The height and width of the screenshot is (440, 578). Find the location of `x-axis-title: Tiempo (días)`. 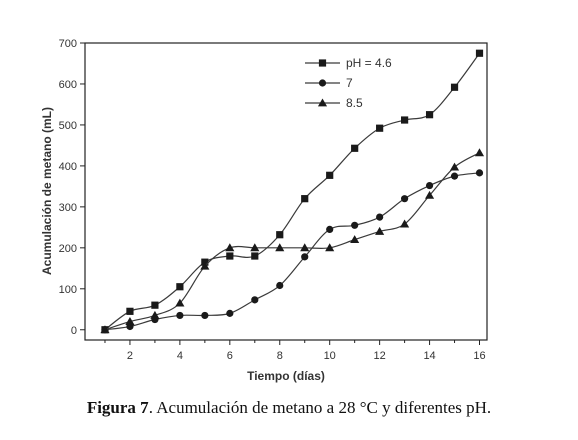

x-axis-title: Tiempo (días) is located at coordinates (286, 376).